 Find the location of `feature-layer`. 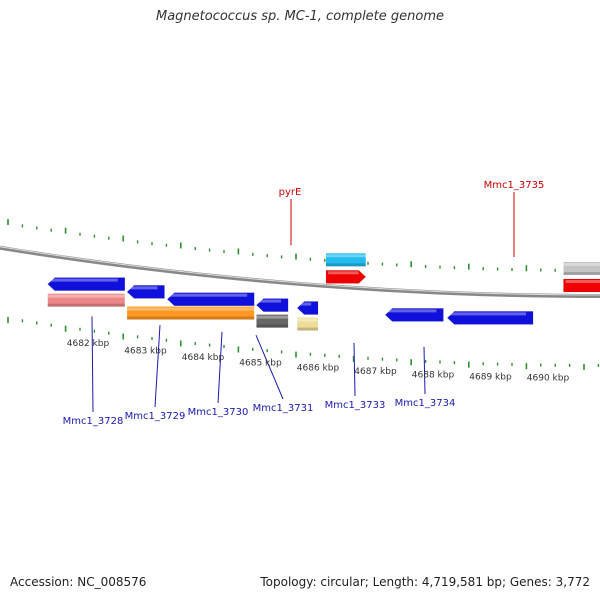

feature-layer is located at coordinates (323, 292).